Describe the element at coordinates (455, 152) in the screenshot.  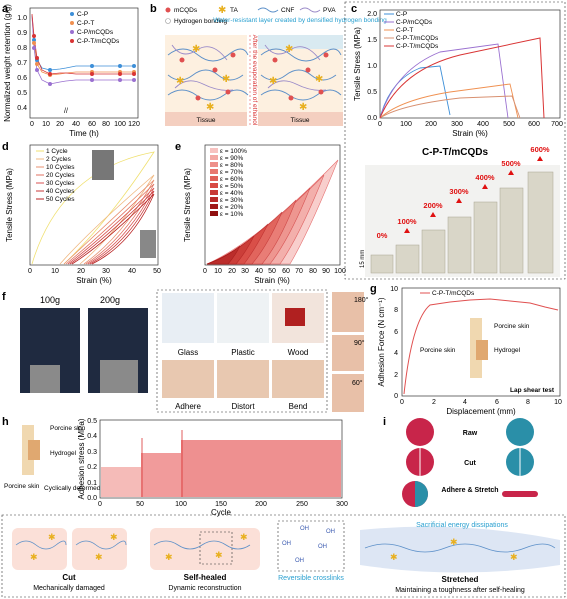
I see `panel-c-photo-title: C-P-T/mCQDs` at that location.